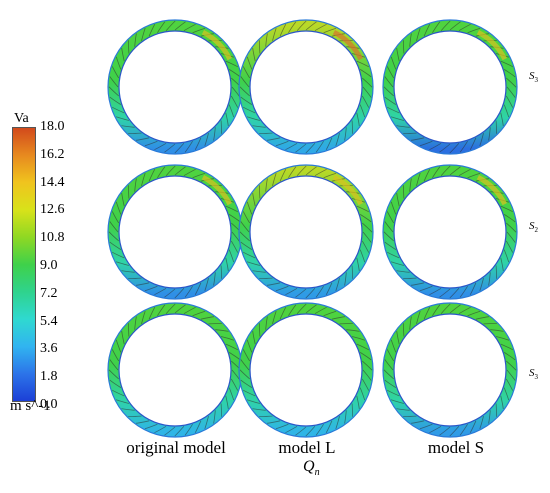 Image resolution: width=550 pixels, height=493 pixels. I want to click on colorbar-tick-label: 7.2, so click(49, 293).